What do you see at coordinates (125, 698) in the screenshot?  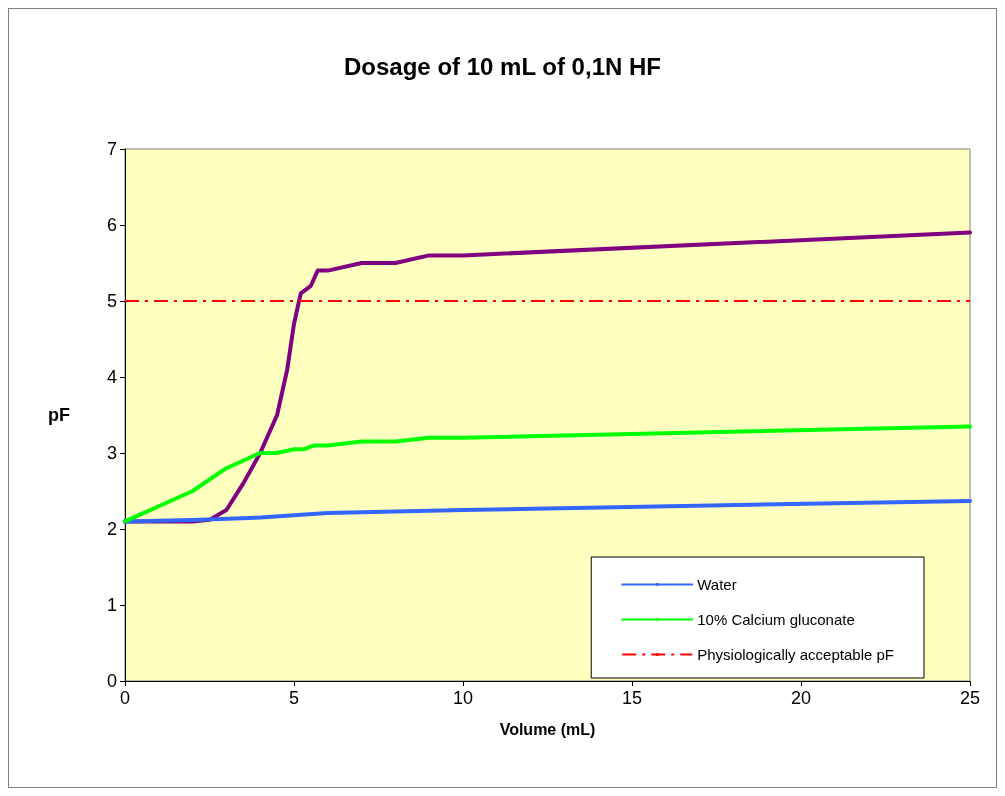 I see `x-tick-label: 0` at bounding box center [125, 698].